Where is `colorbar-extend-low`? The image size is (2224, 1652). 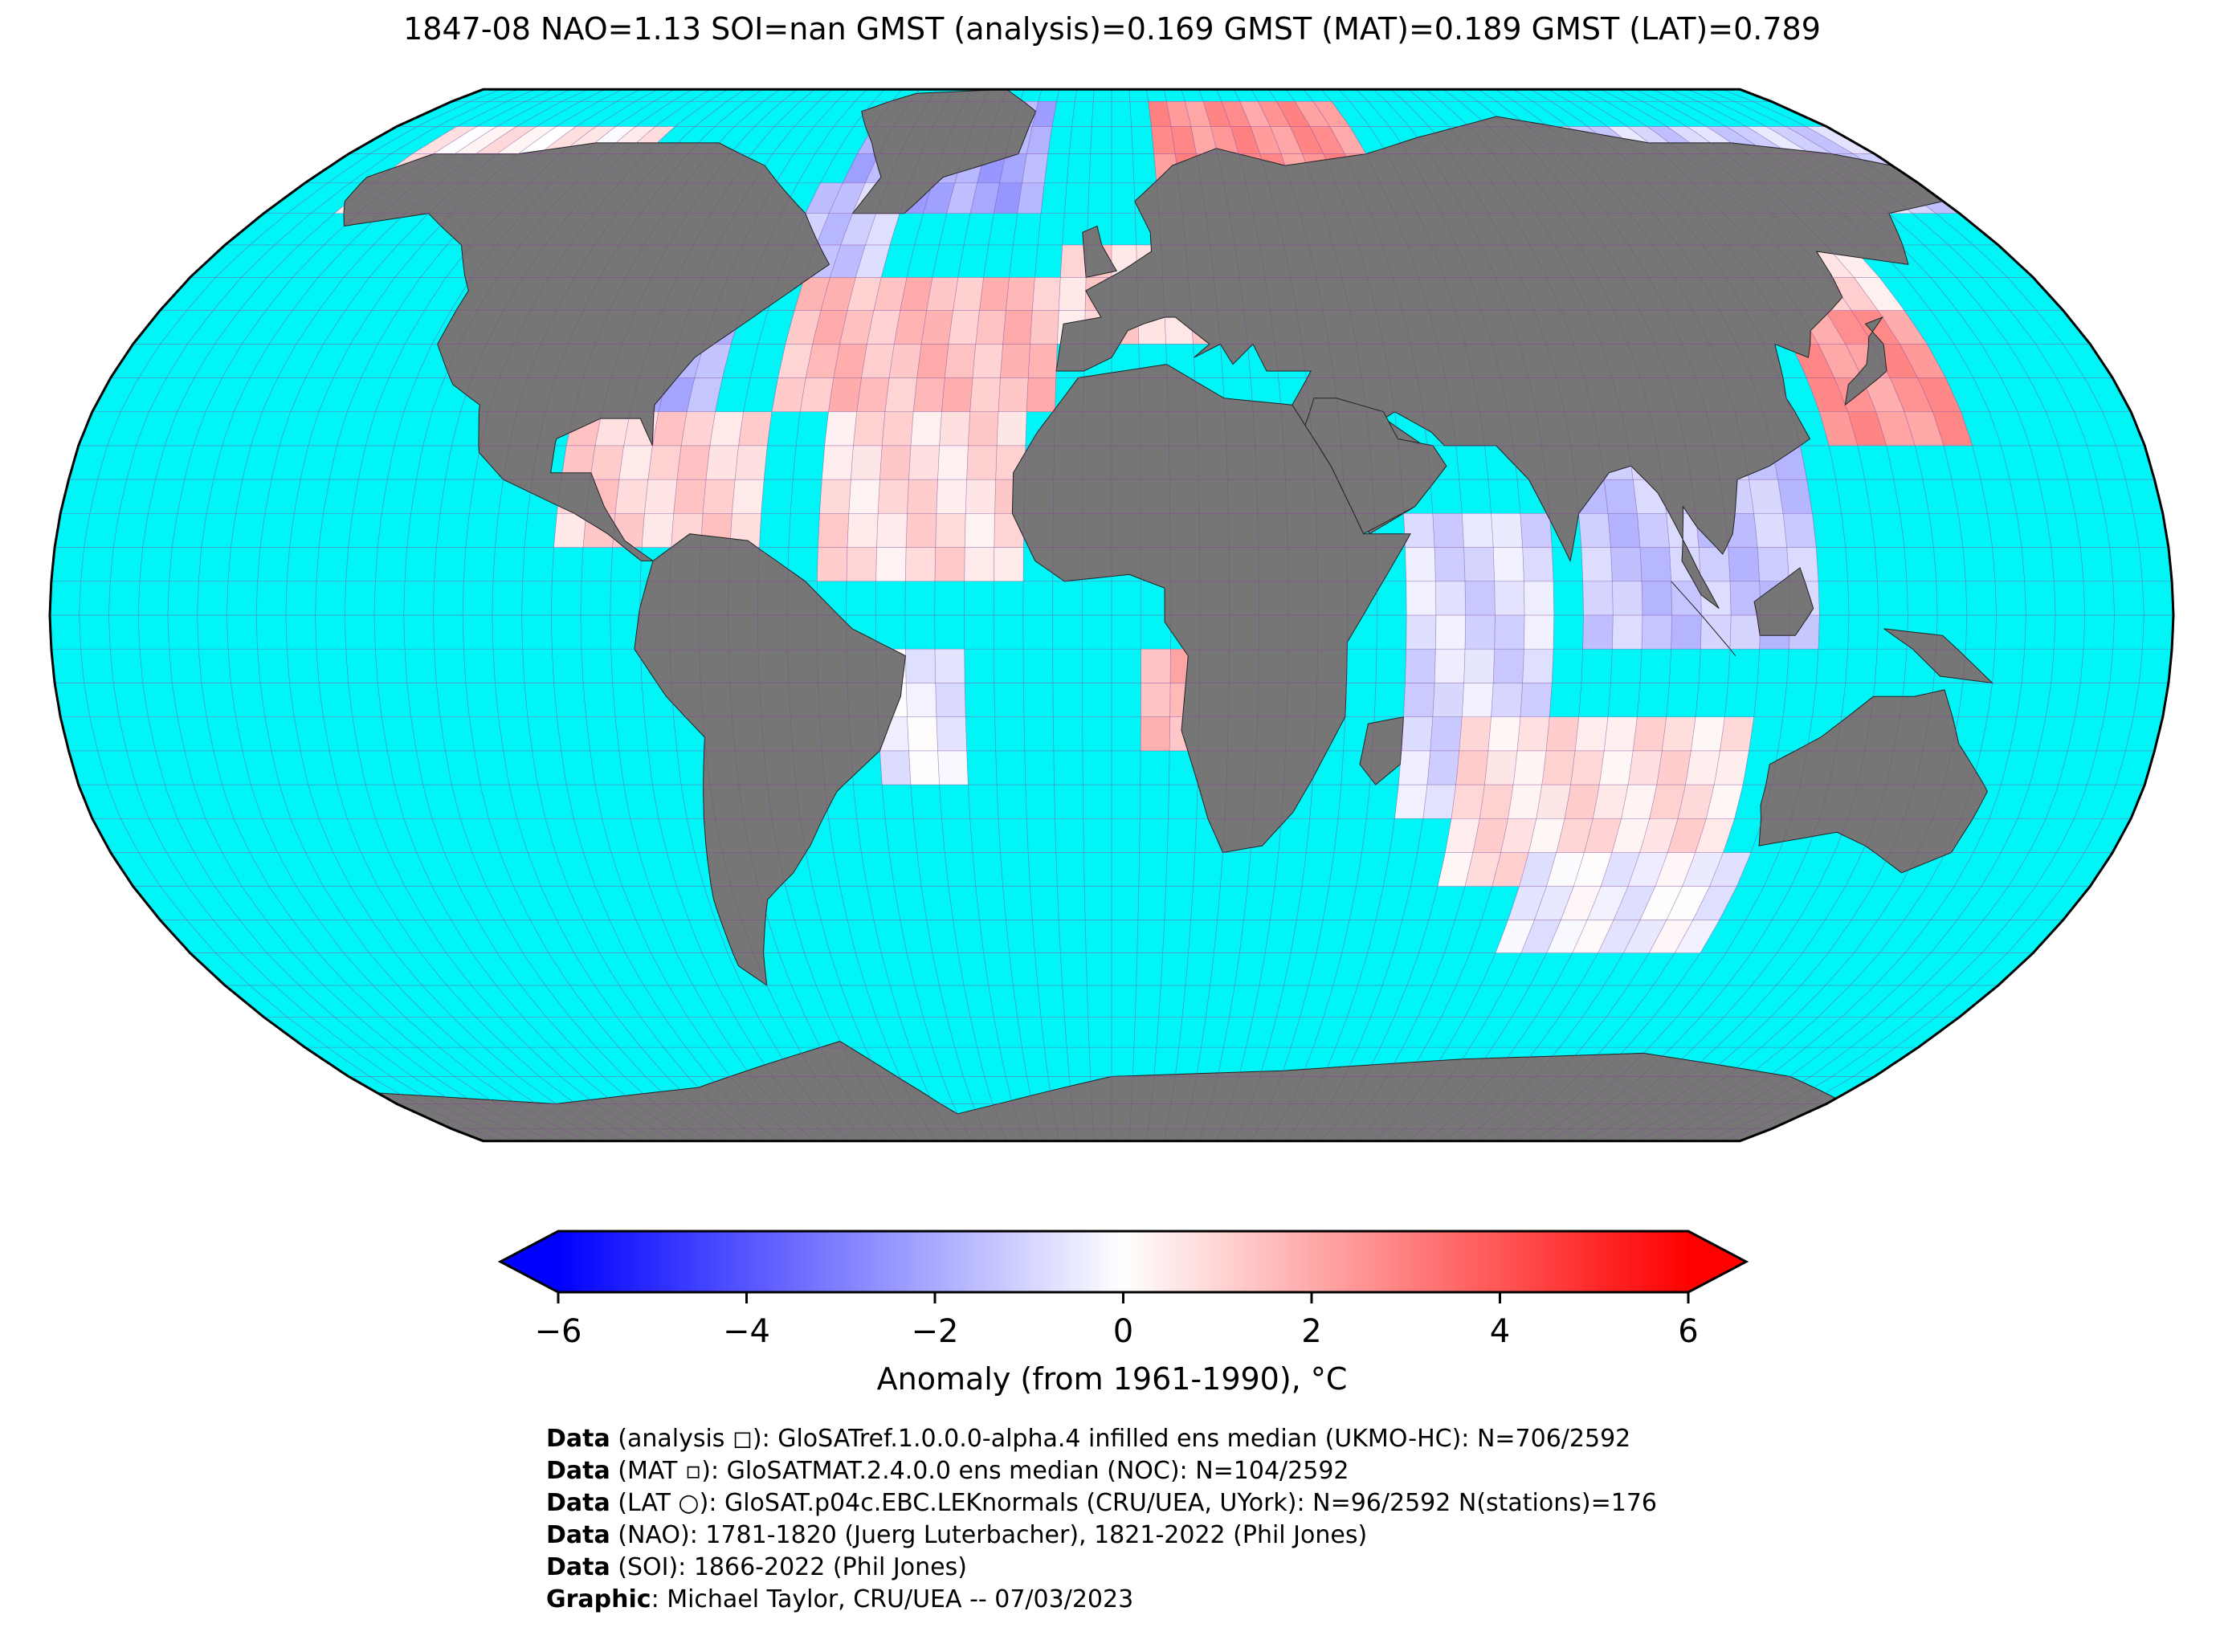 colorbar-extend-low is located at coordinates (529, 1261).